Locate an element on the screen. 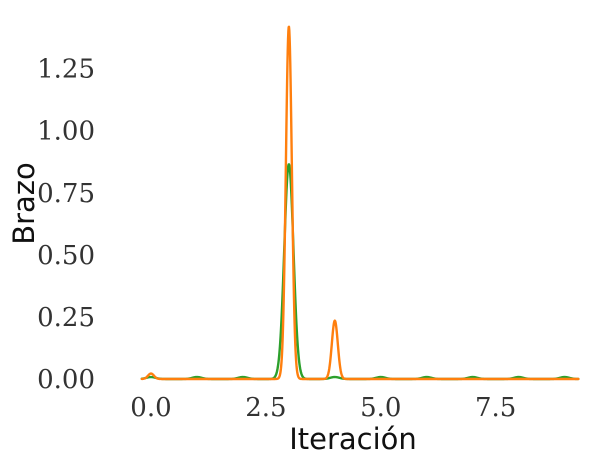  y-tick-label: 1.00 is located at coordinates (66, 132).